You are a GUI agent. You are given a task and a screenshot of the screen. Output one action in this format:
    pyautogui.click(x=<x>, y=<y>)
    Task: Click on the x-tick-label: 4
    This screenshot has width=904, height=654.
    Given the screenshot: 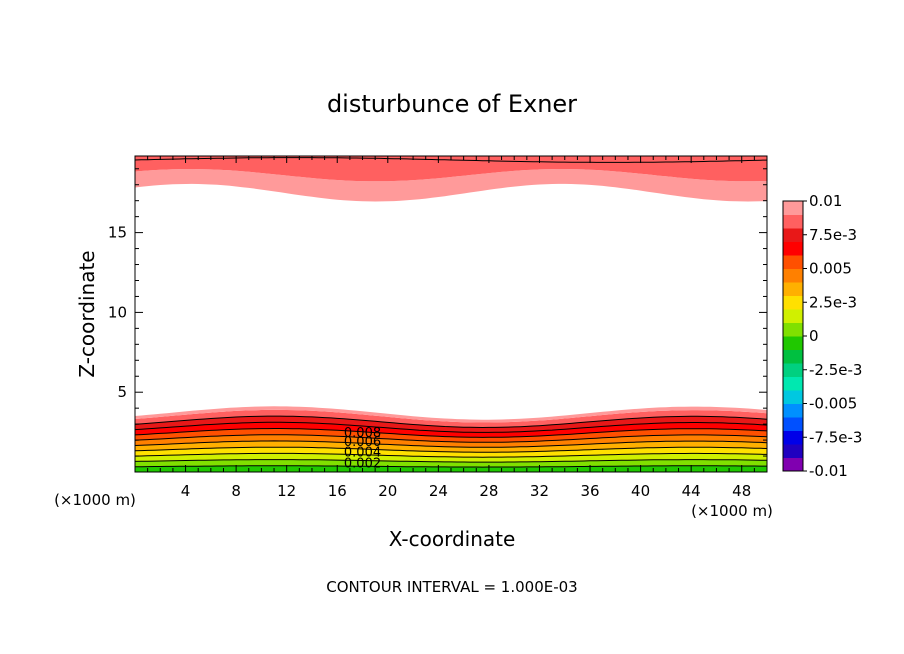 What is the action you would take?
    pyautogui.click(x=186, y=491)
    